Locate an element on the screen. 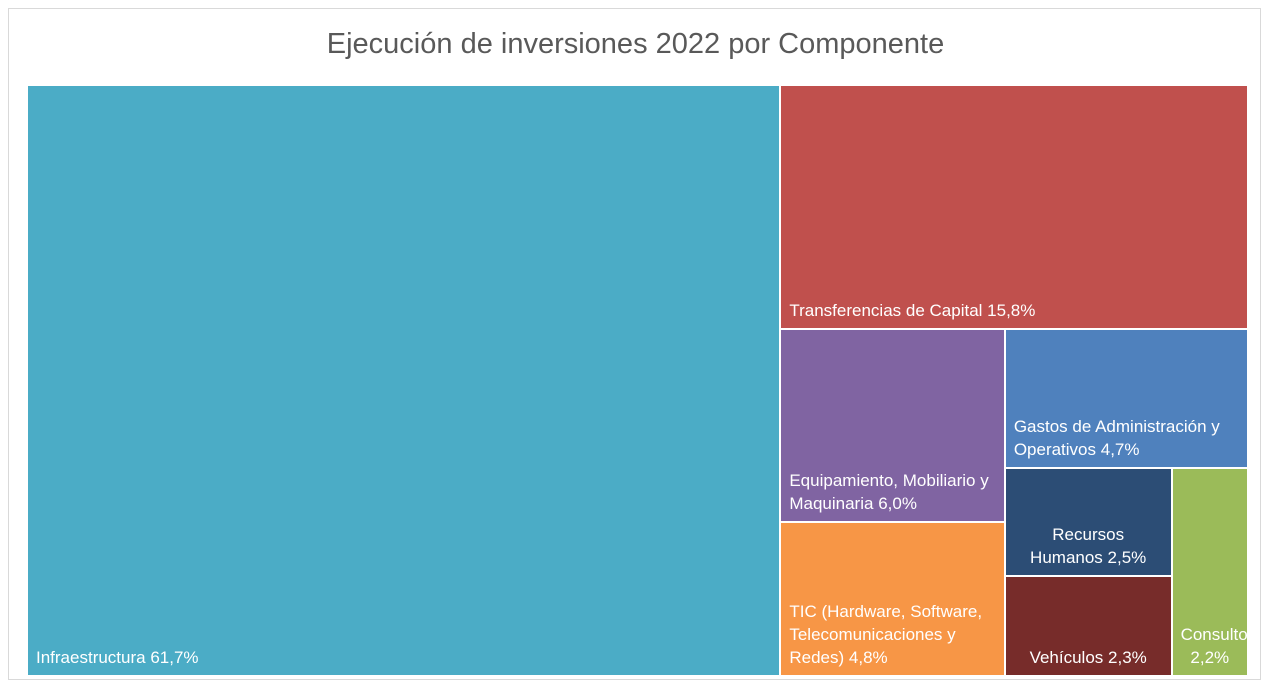  tile: Recursos Humanos 2,5% is located at coordinates (1088, 522).